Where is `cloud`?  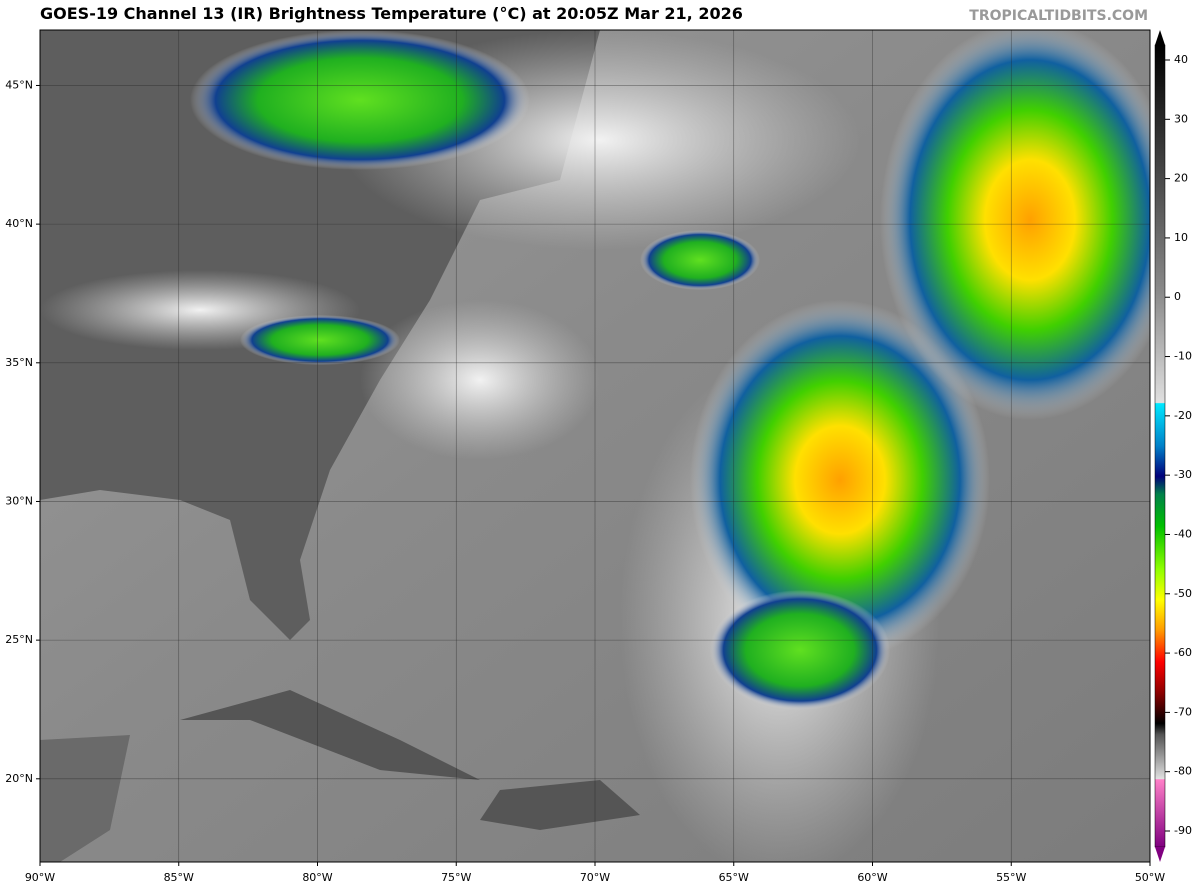 cloud is located at coordinates (480, 380).